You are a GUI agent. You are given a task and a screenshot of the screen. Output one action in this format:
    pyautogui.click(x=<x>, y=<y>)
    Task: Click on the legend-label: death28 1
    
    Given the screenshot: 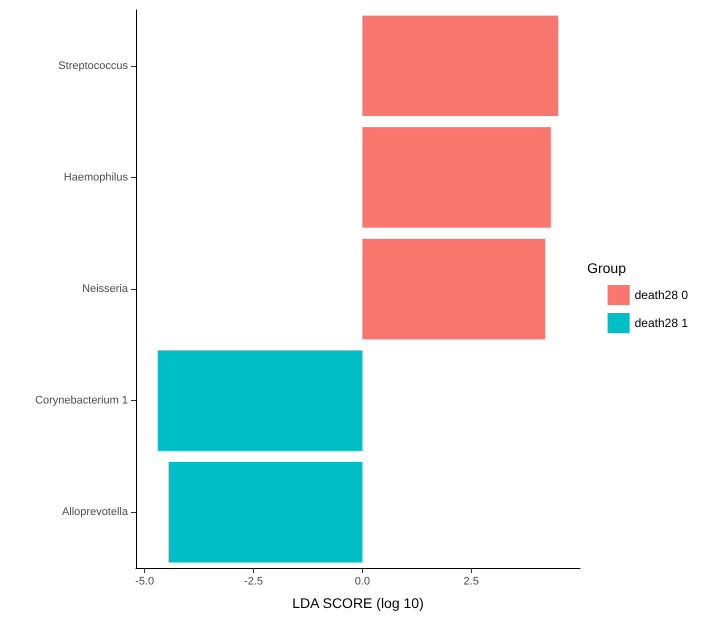 What is the action you would take?
    pyautogui.click(x=661, y=323)
    